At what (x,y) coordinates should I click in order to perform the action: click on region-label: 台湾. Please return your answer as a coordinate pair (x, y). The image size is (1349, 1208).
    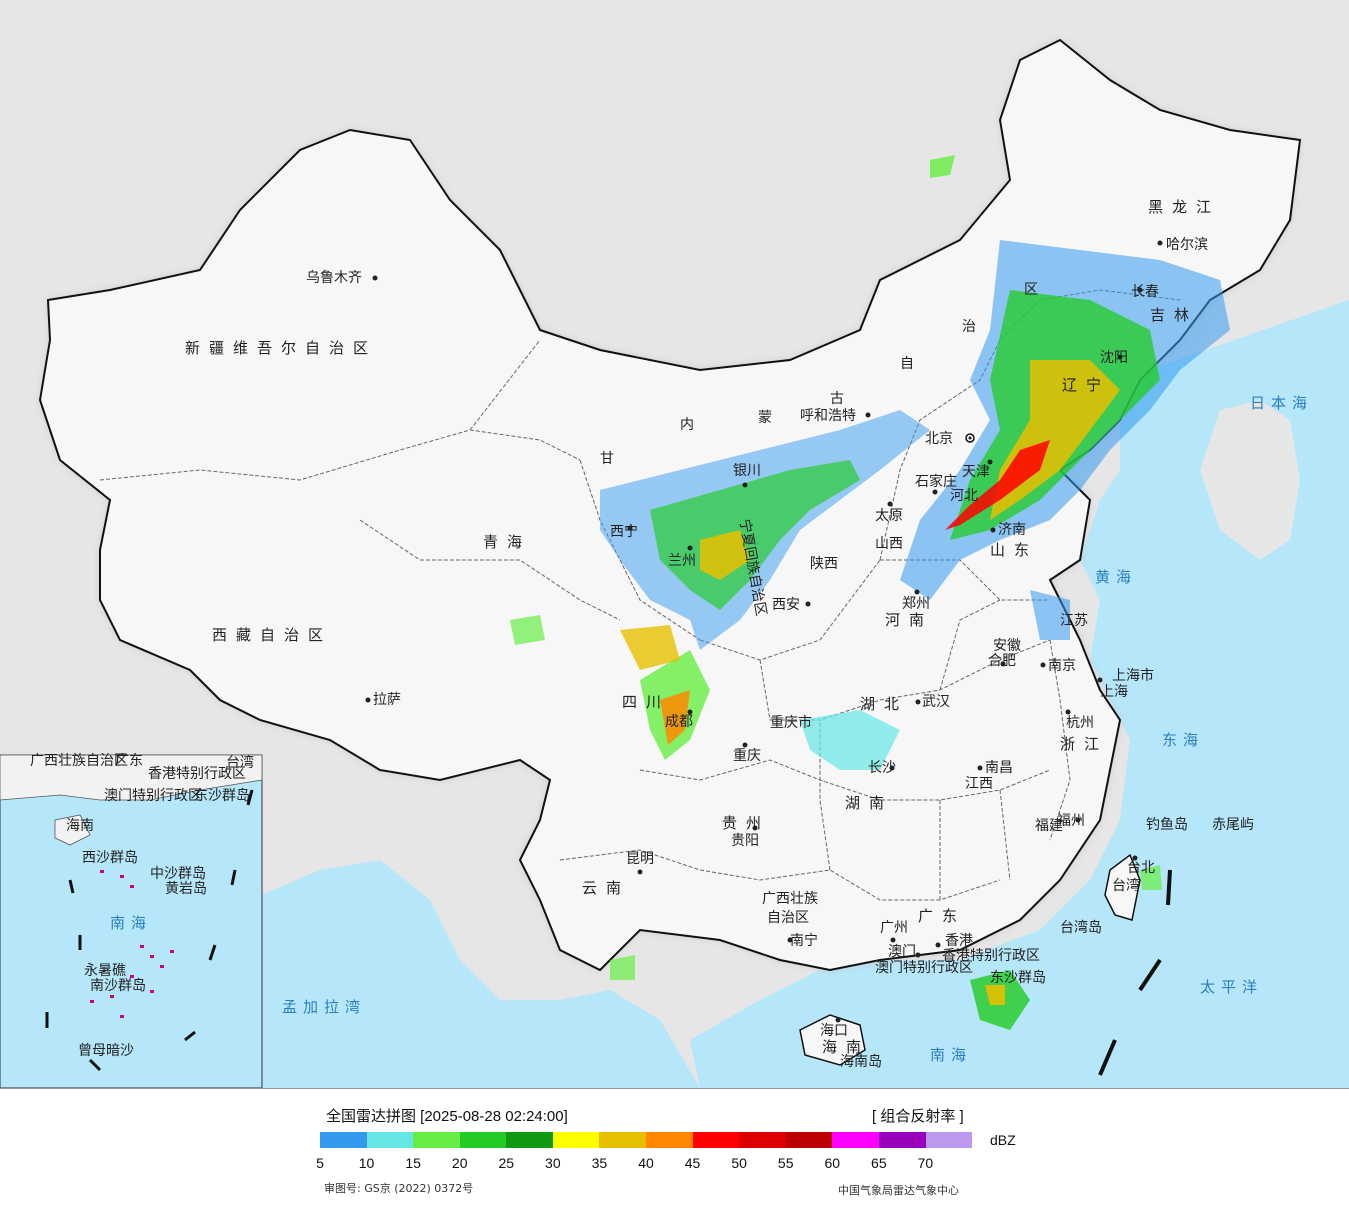
    Looking at the image, I should click on (1126, 885).